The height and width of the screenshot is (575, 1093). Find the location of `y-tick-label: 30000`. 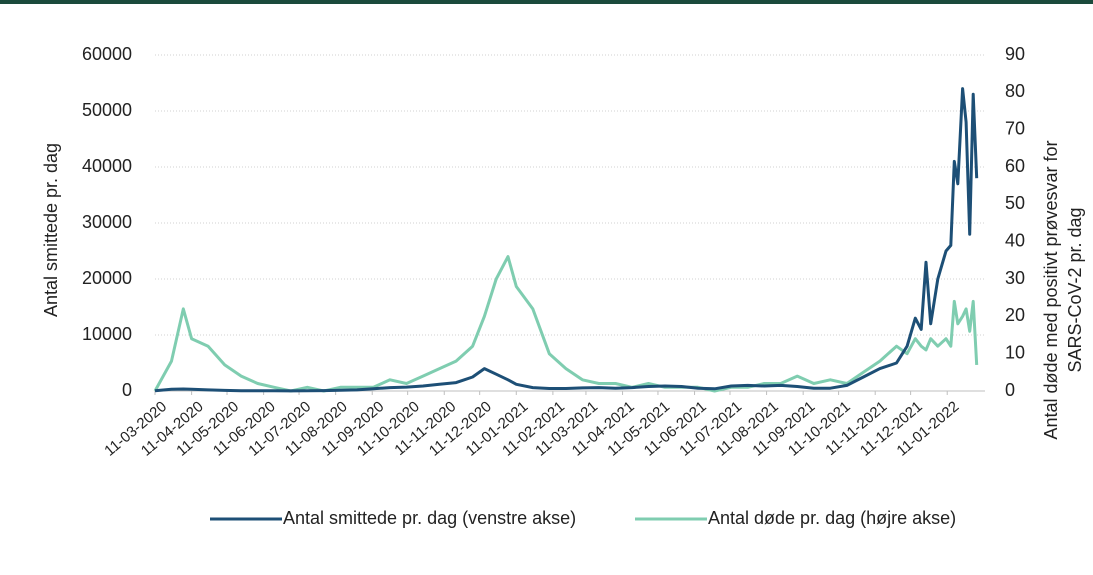

y-tick-label: 30000 is located at coordinates (107, 222).